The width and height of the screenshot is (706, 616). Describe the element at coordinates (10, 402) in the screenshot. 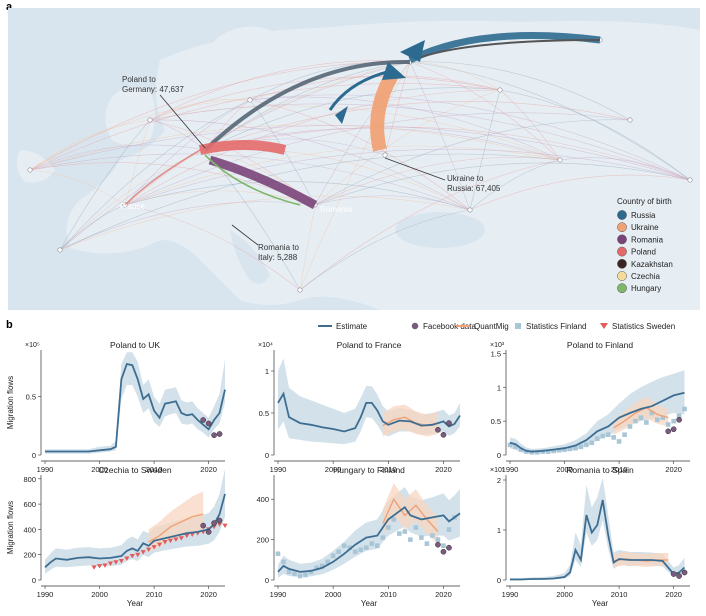

I see `y-axis-label: Migration flows` at that location.